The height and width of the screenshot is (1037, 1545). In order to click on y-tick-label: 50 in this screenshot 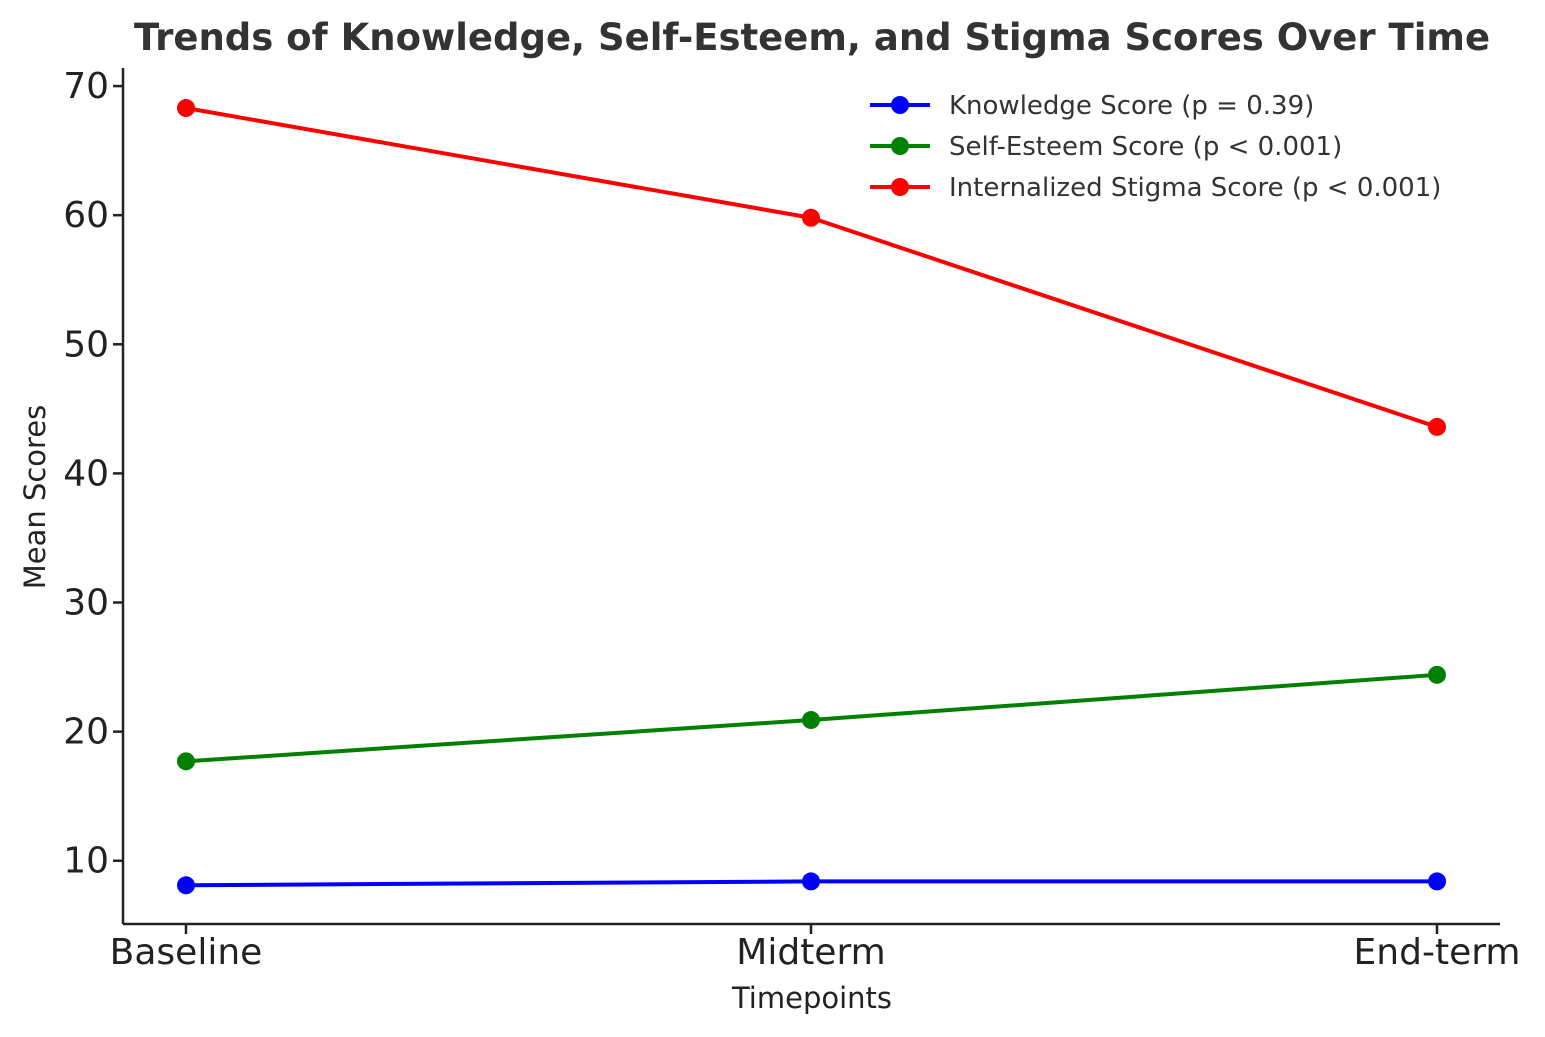, I will do `click(86, 344)`.